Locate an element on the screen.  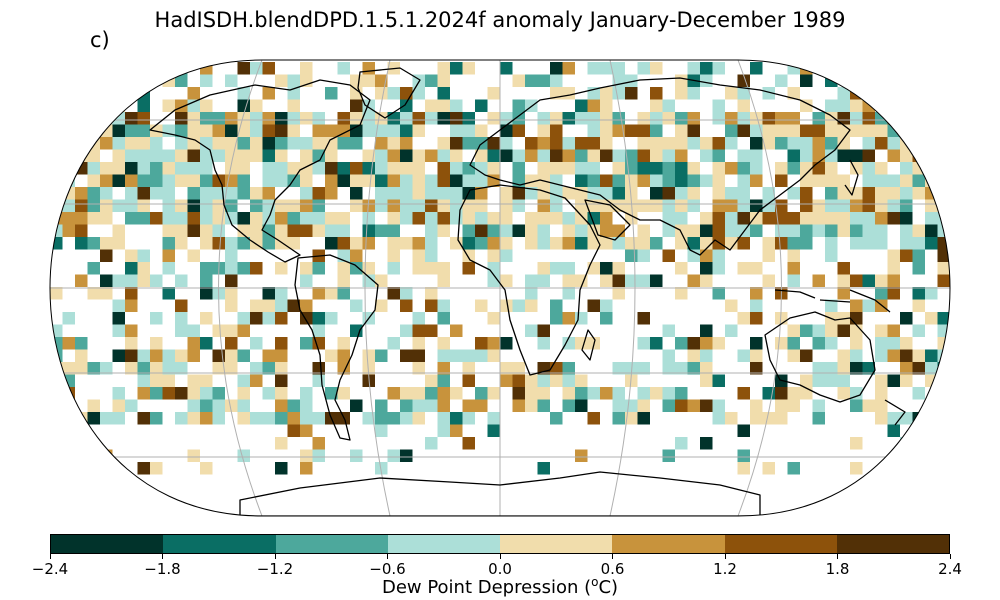
colorbar-tick-label: 2.4 is located at coordinates (950, 569).